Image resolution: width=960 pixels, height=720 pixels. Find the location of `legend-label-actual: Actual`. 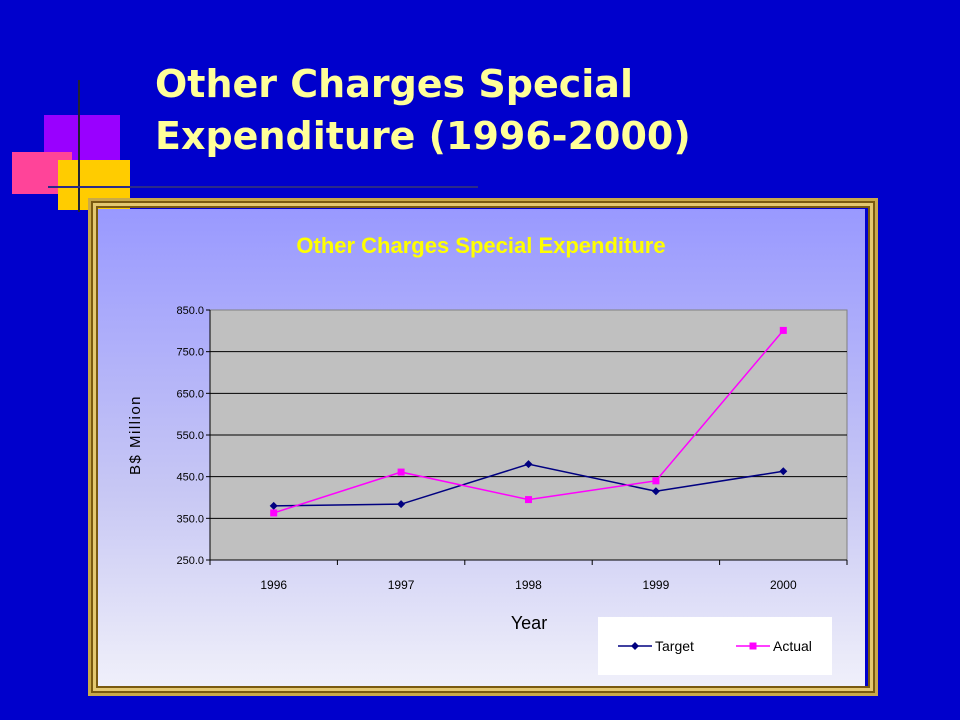

legend-label-actual: Actual is located at coordinates (792, 646).